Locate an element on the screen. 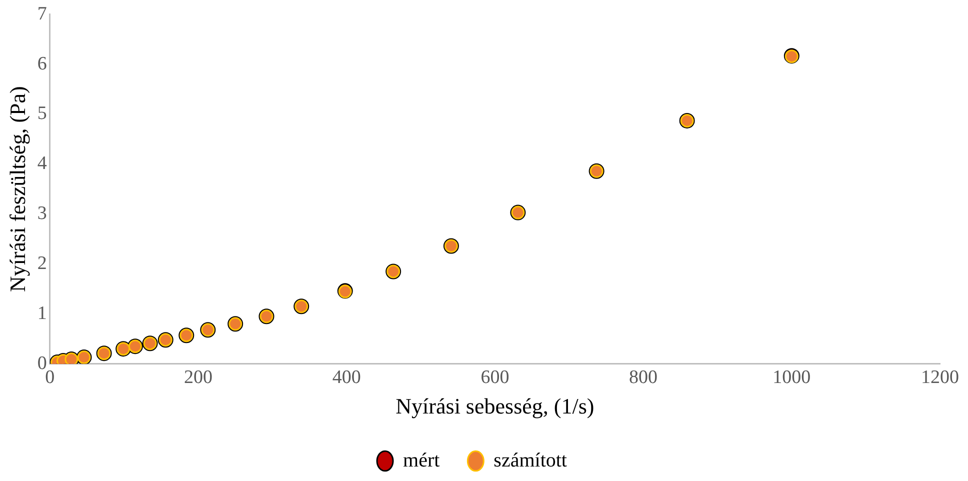 The image size is (968, 481). x-tick-label: 1200 is located at coordinates (940, 377).